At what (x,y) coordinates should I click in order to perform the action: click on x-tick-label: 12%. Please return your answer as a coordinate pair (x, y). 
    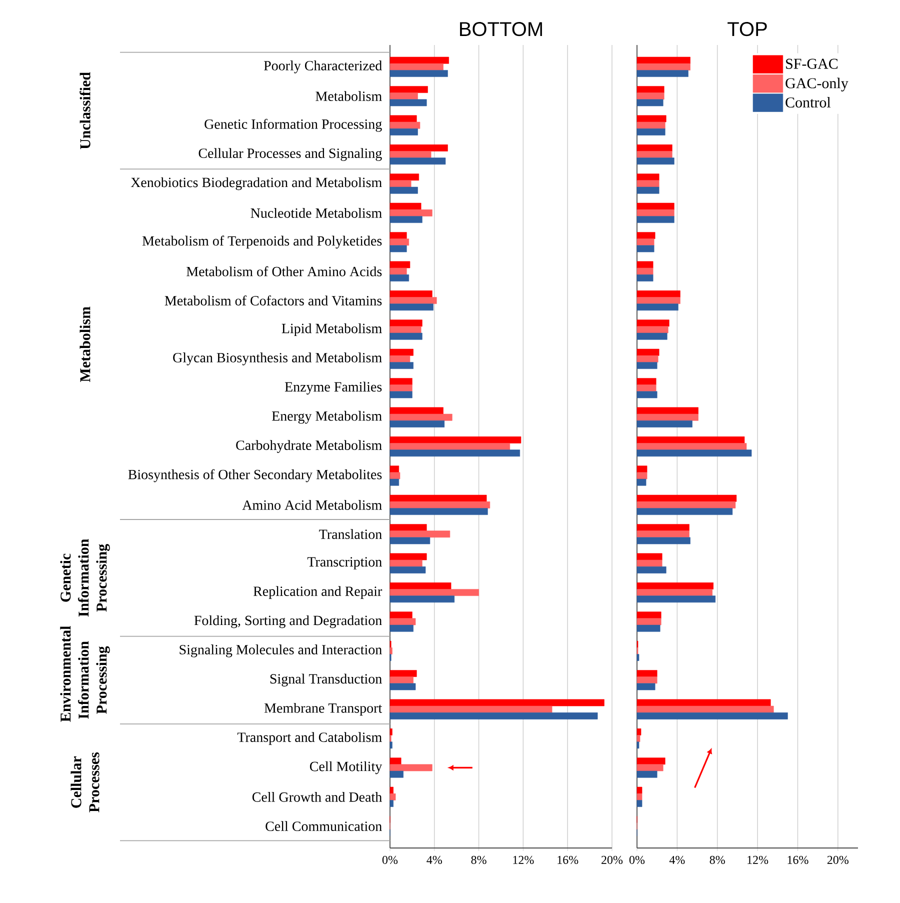
    Looking at the image, I should click on (758, 860).